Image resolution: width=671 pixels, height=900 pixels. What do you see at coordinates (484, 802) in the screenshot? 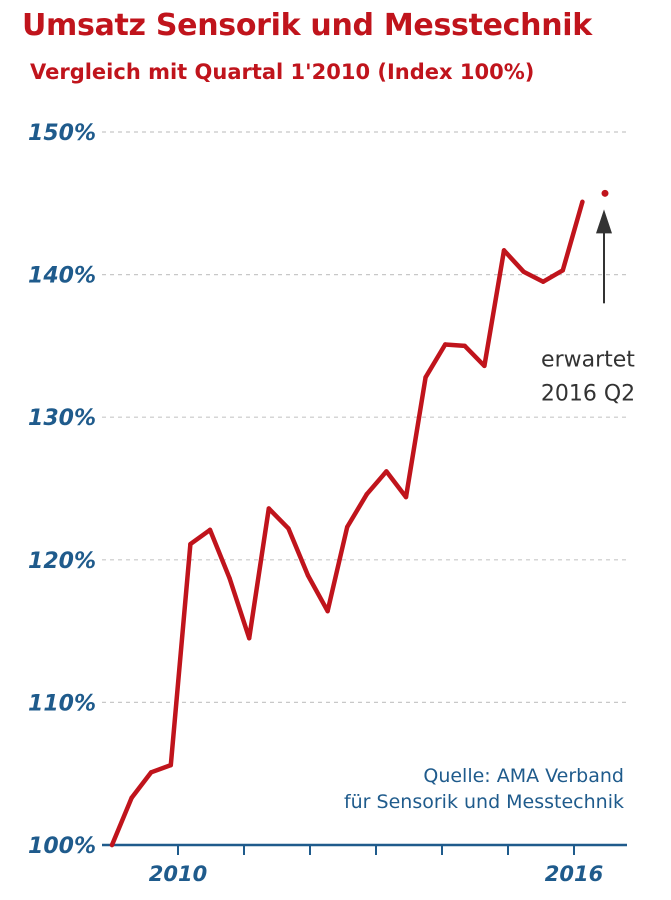
I see `source-line2: für Sensorik und Messtechnik` at bounding box center [484, 802].